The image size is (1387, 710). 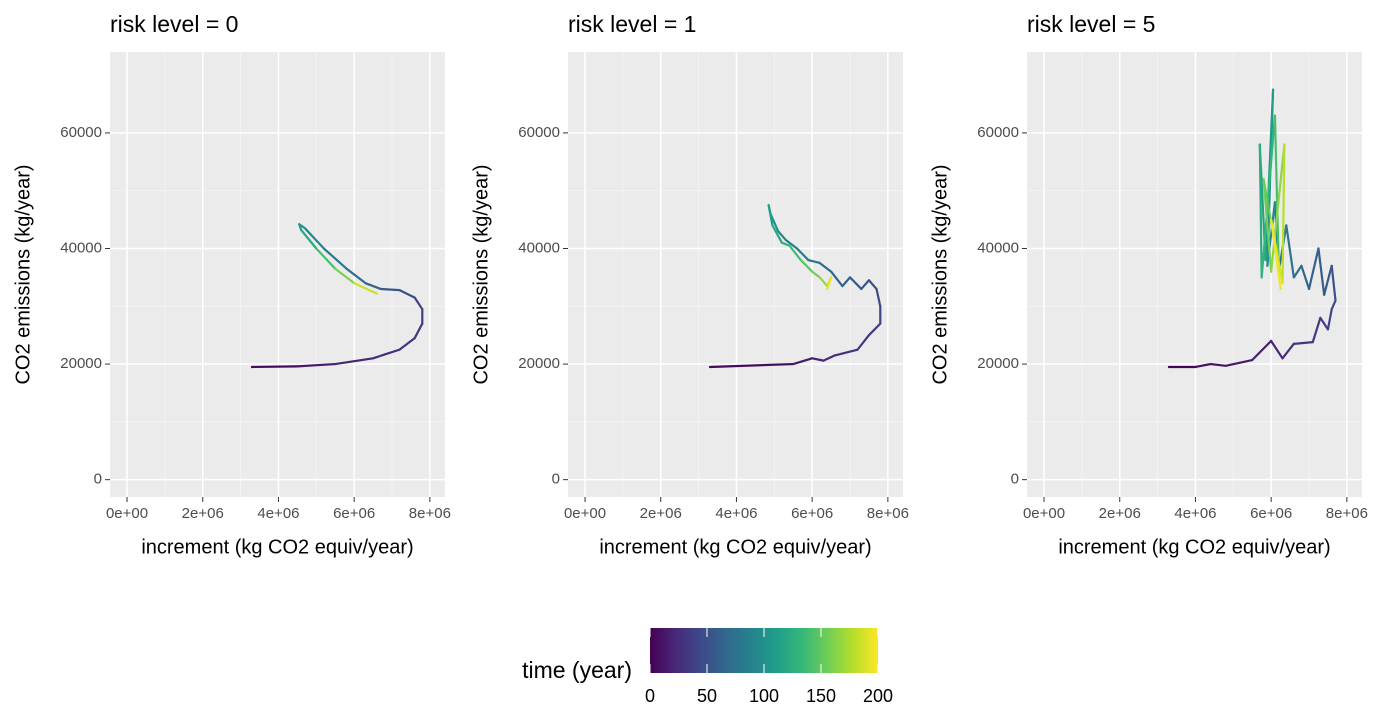 What do you see at coordinates (174, 24) in the screenshot?
I see `panel-title: risk level = 0` at bounding box center [174, 24].